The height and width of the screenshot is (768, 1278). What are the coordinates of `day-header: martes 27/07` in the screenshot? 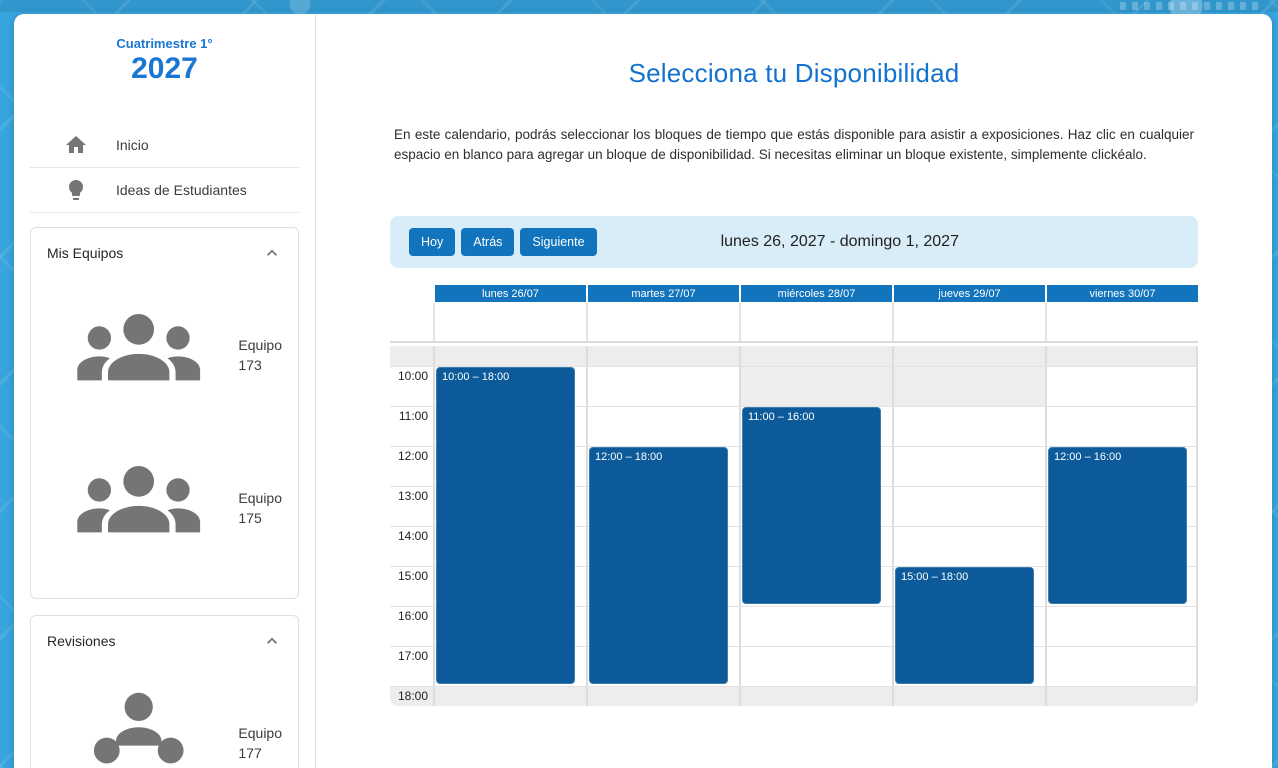 It's located at (663, 293).